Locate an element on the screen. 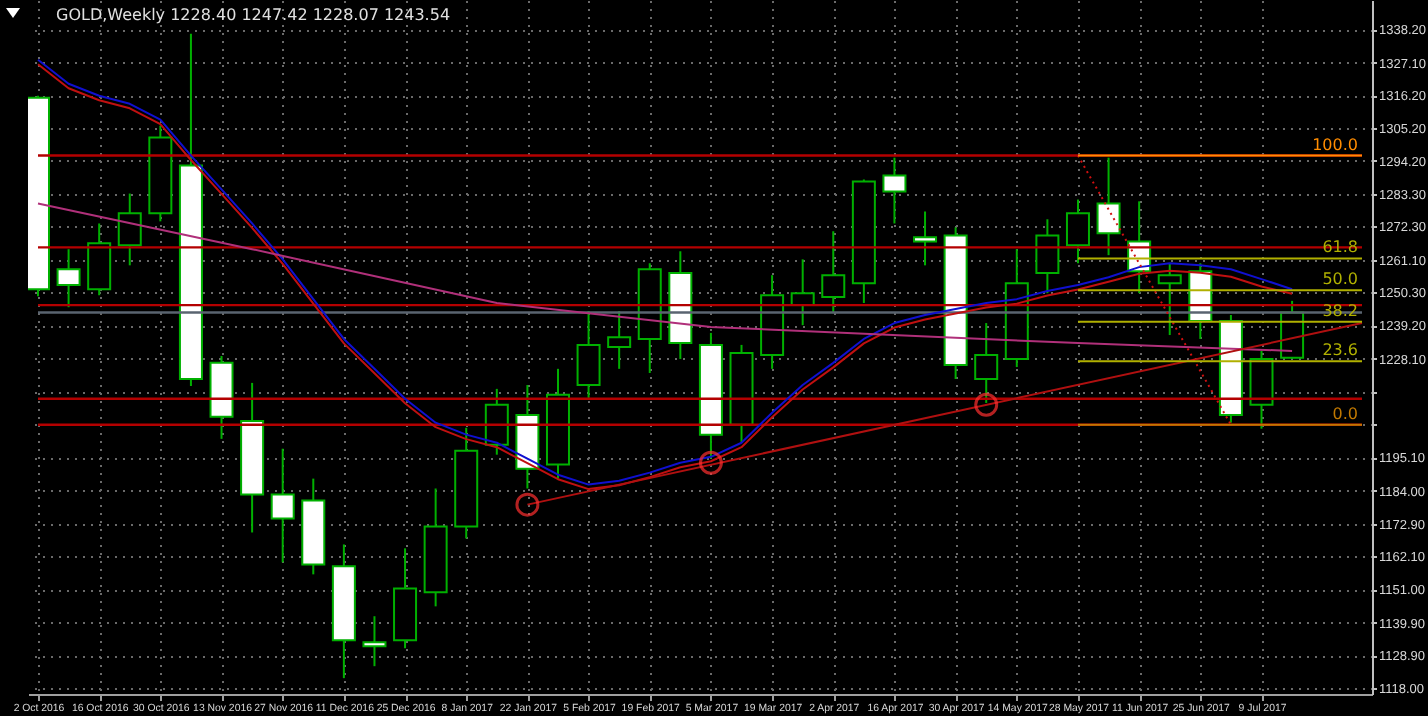 The image size is (1428, 716). chart-title: GOLD,Weekly 1228.40 1247.42 1228.07 1243.54 is located at coordinates (253, 15).